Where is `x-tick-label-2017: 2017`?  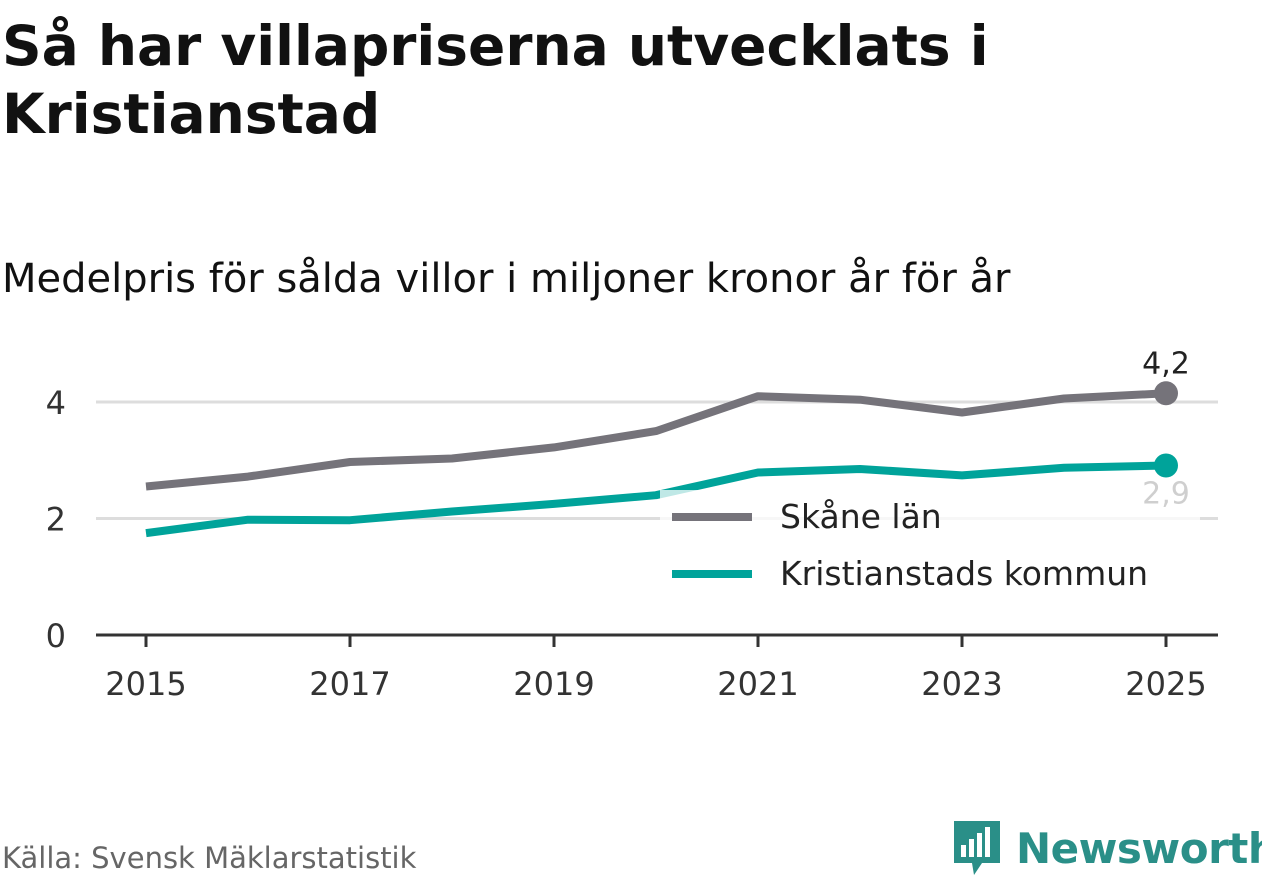 x-tick-label-2017: 2017 is located at coordinates (349, 684).